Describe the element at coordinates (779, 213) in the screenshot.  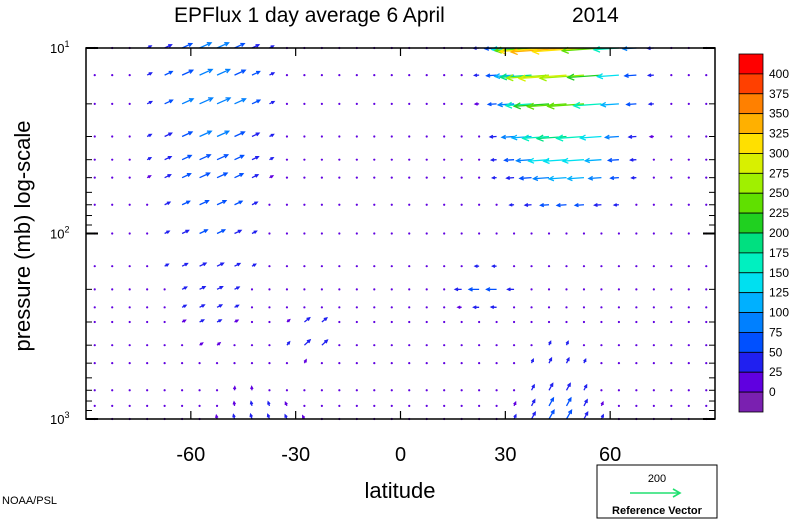
I see `colorbar-label: 225` at that location.